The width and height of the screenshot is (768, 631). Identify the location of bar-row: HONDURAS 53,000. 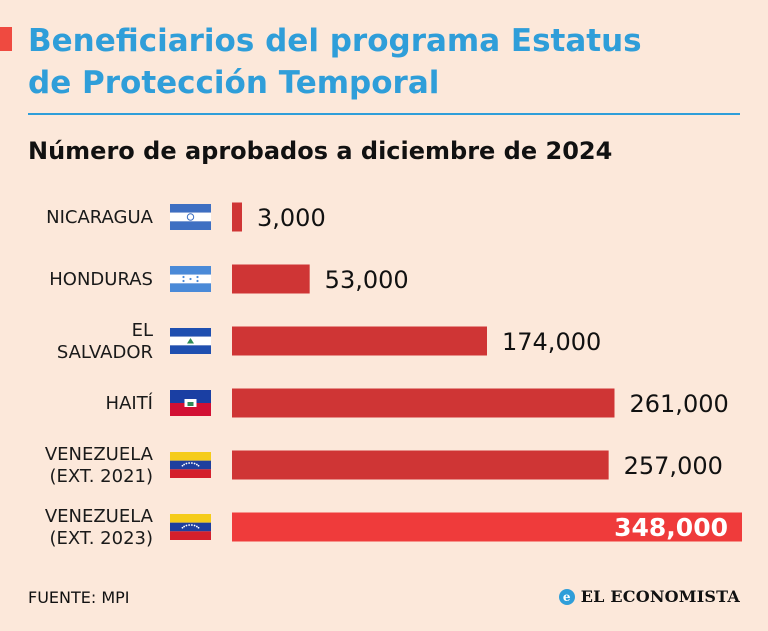
(229, 279).